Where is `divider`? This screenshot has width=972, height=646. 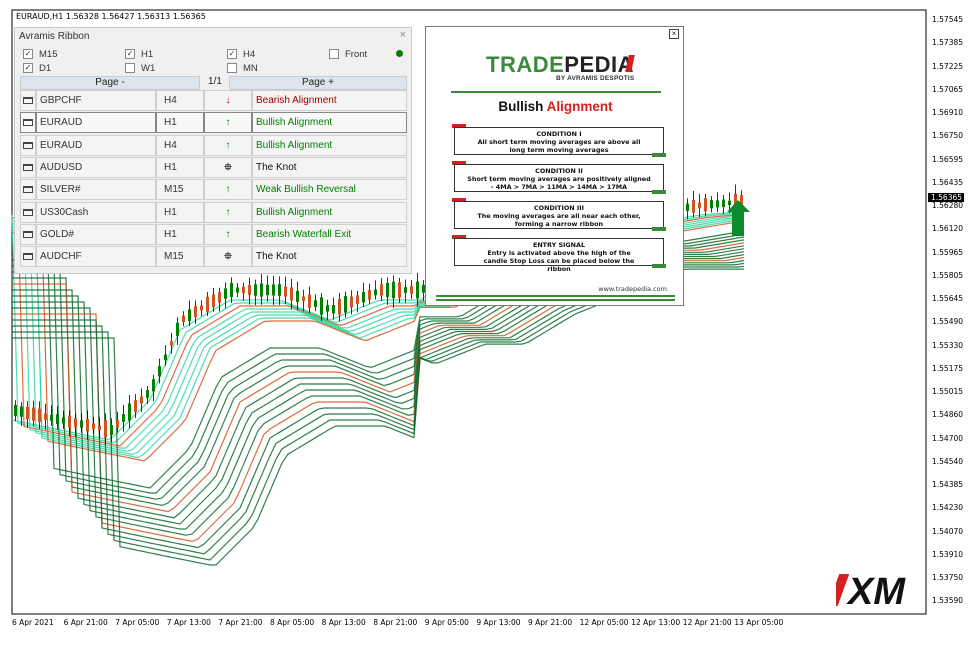
divider is located at coordinates (555, 300).